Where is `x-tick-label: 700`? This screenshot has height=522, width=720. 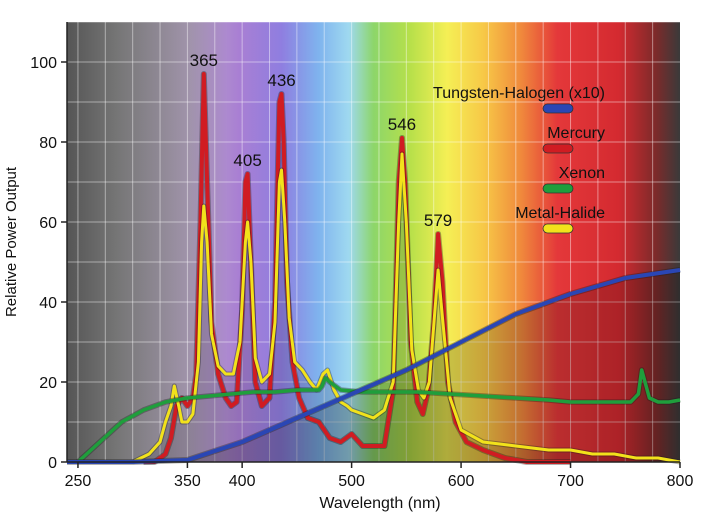
x-tick-label: 700 is located at coordinates (570, 481).